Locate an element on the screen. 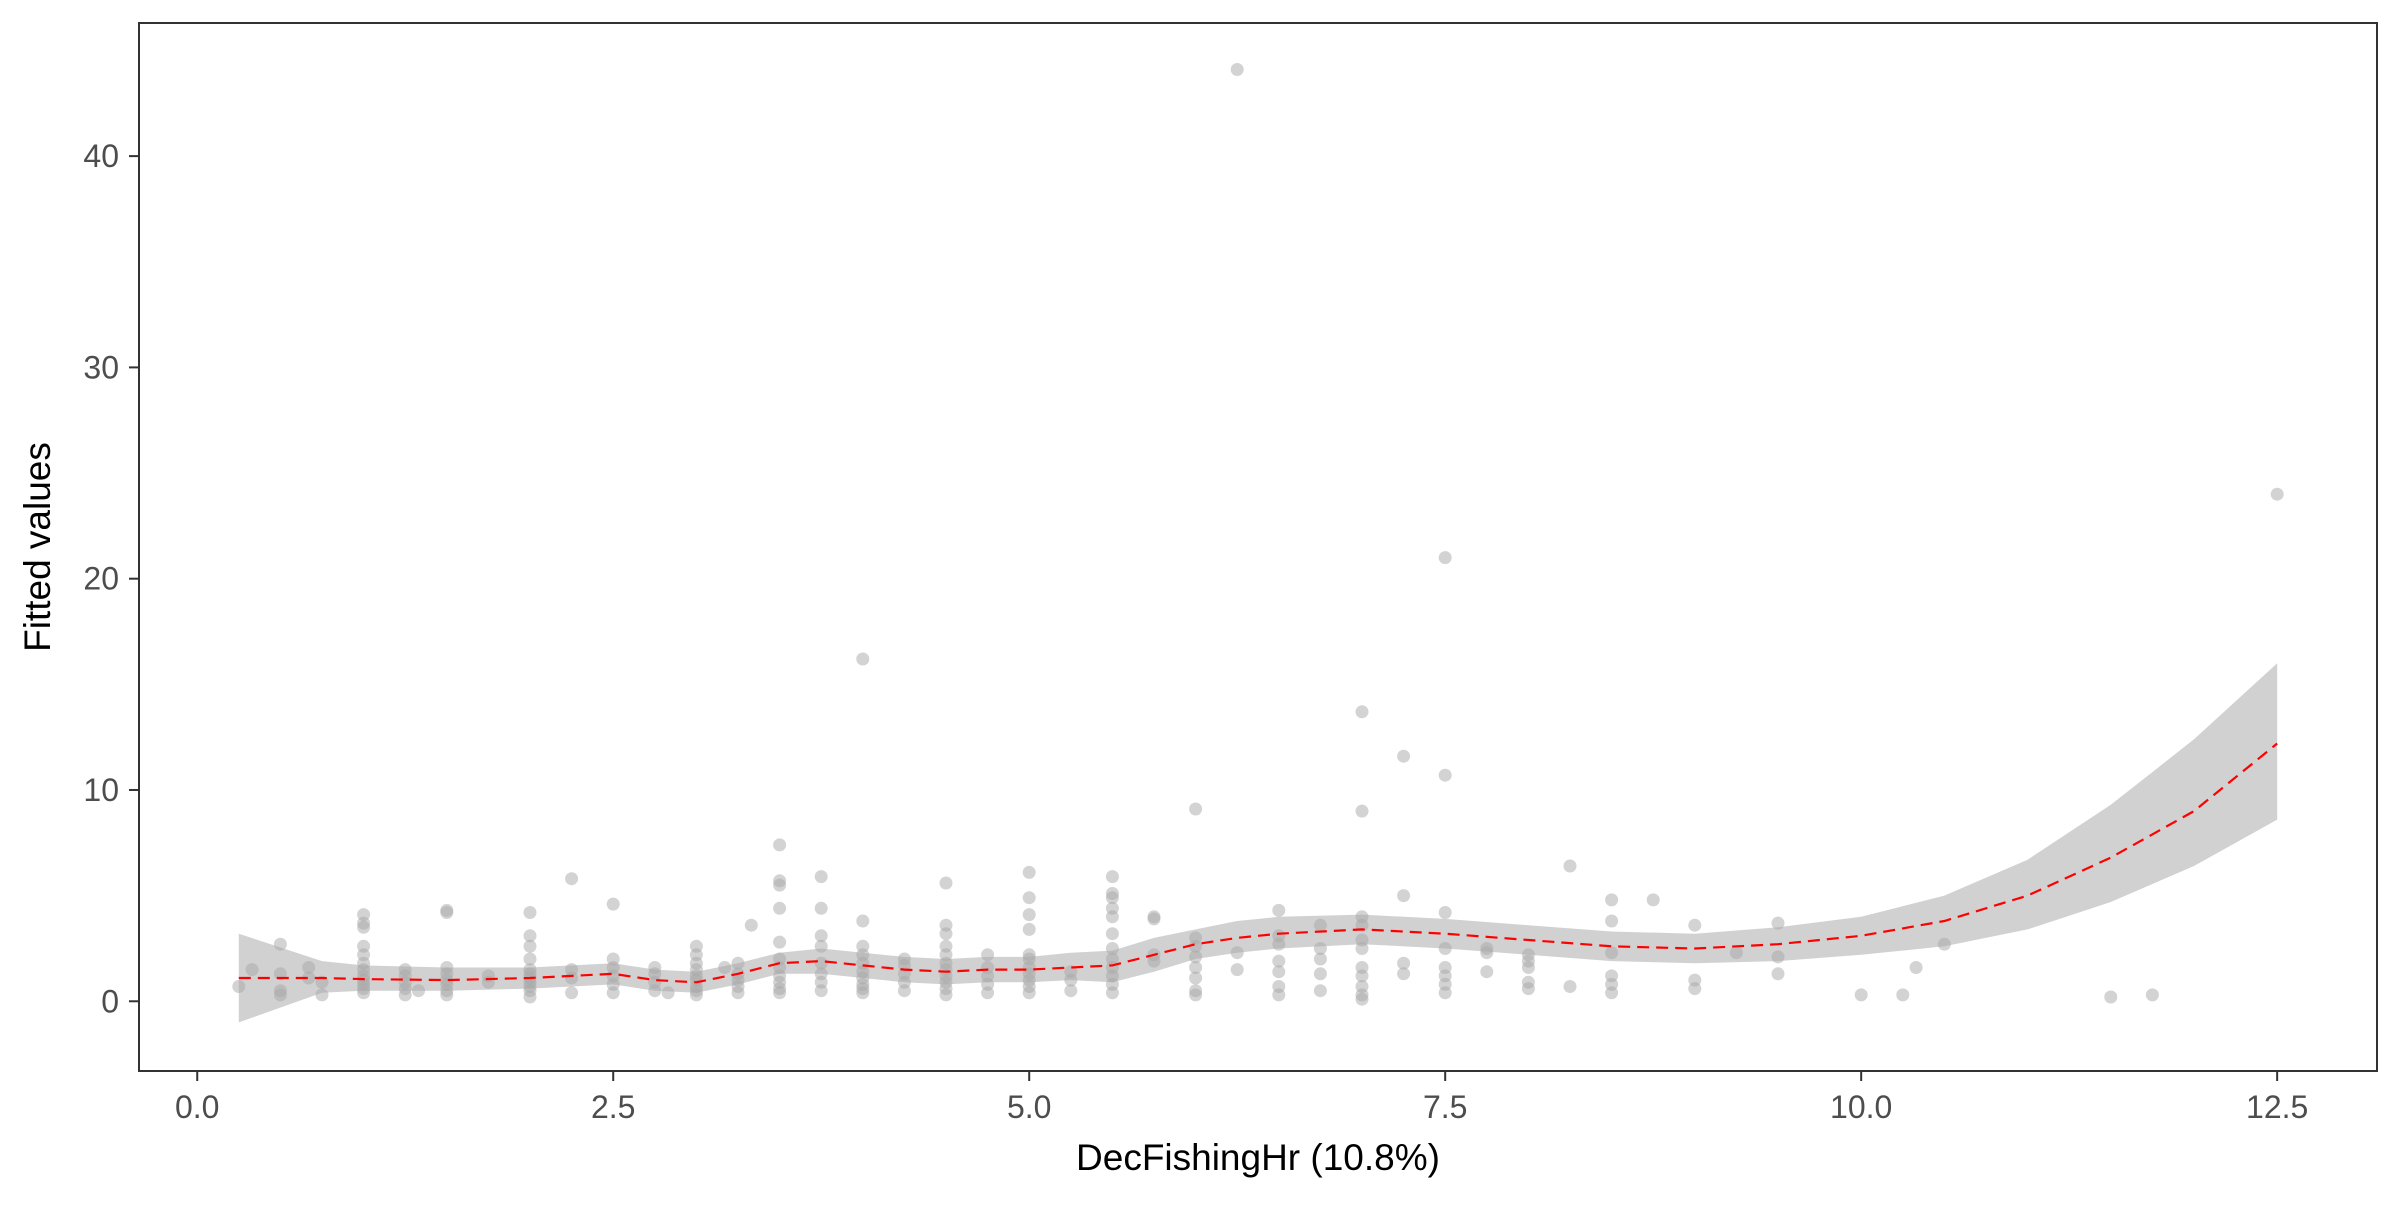 This screenshot has width=2400, height=1205. x-tick-label: 12.5 is located at coordinates (2277, 1107).